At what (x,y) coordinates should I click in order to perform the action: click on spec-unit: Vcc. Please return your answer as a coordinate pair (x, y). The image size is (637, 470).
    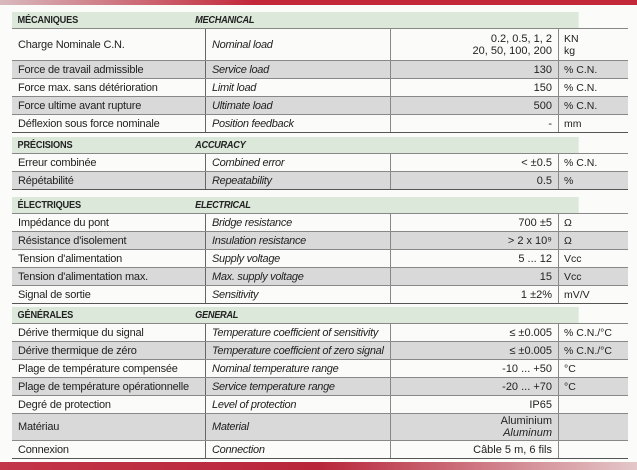
    Looking at the image, I should click on (573, 276).